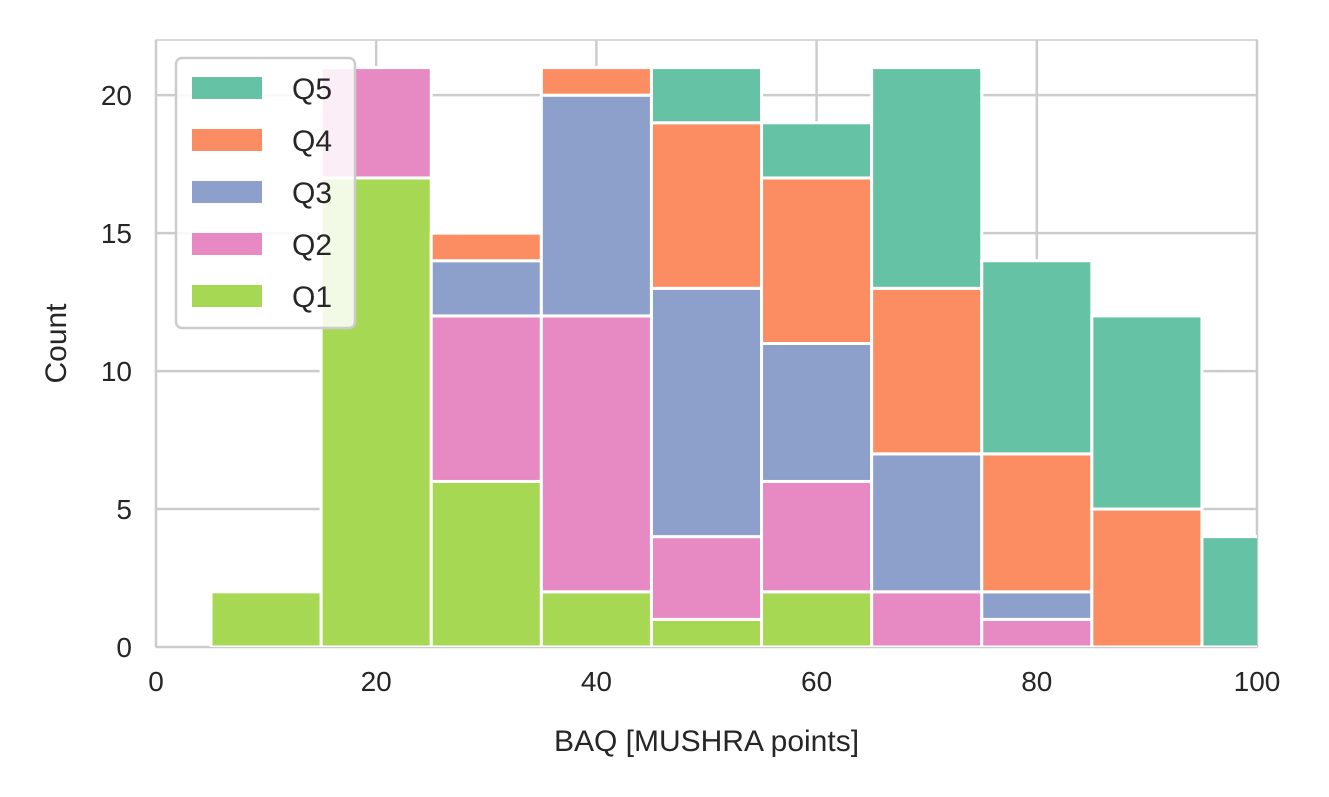 The image size is (1329, 797). What do you see at coordinates (596, 681) in the screenshot?
I see `x-tick-label: 40` at bounding box center [596, 681].